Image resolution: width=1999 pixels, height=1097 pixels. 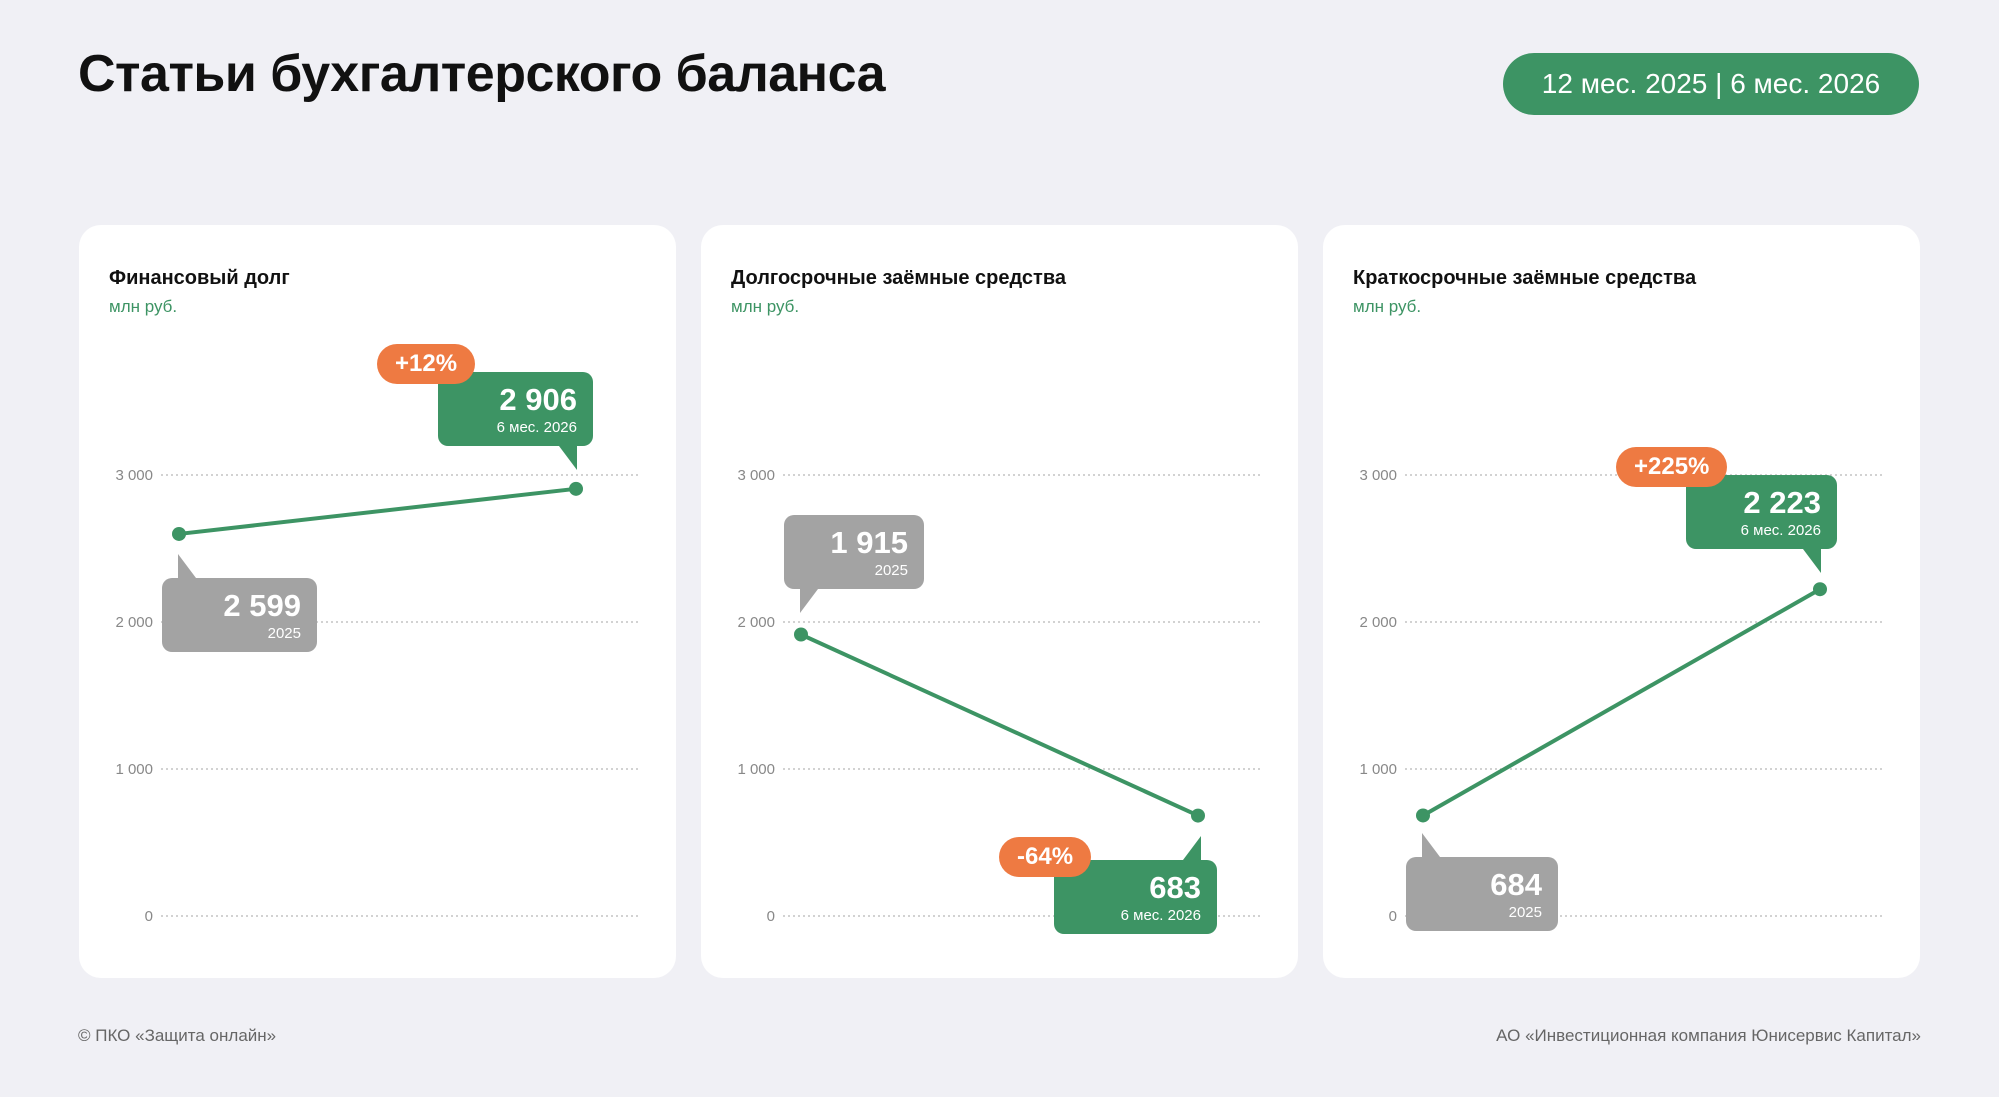 I want to click on change-badge: -64%, so click(x=1045, y=857).